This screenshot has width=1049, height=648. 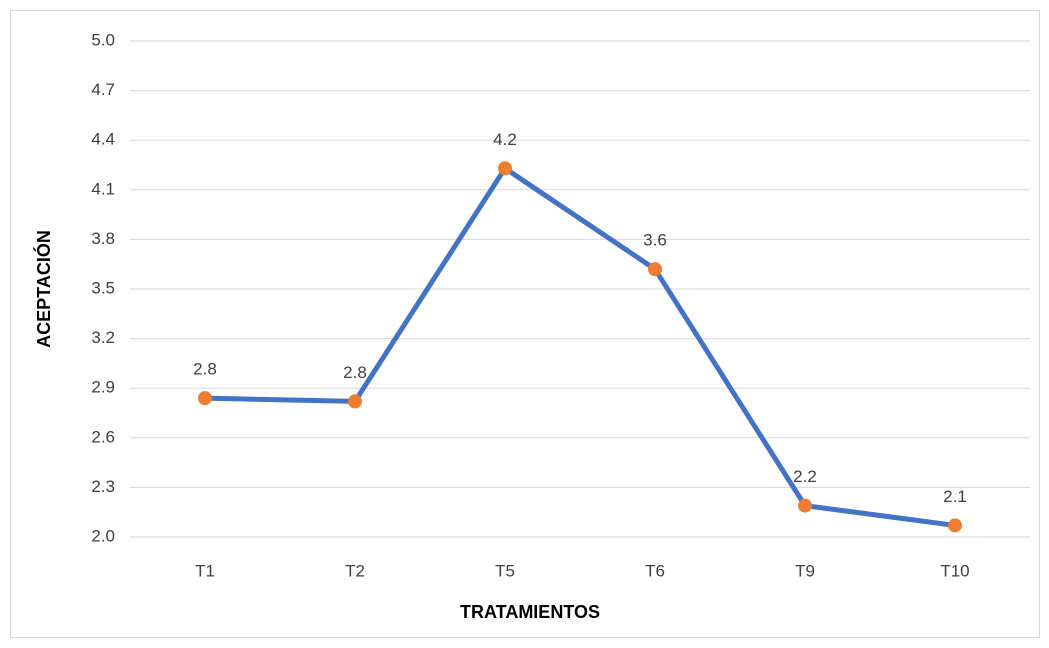 What do you see at coordinates (103, 39) in the screenshot?
I see `y-tick-label: 5.0` at bounding box center [103, 39].